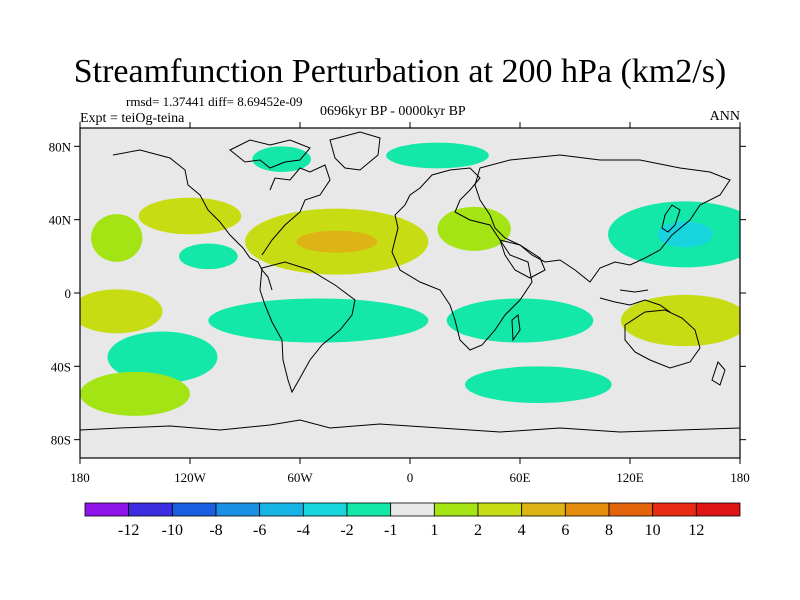 The height and width of the screenshot is (600, 800). What do you see at coordinates (478, 530) in the screenshot?
I see `colorbar-label-8: 2` at bounding box center [478, 530].